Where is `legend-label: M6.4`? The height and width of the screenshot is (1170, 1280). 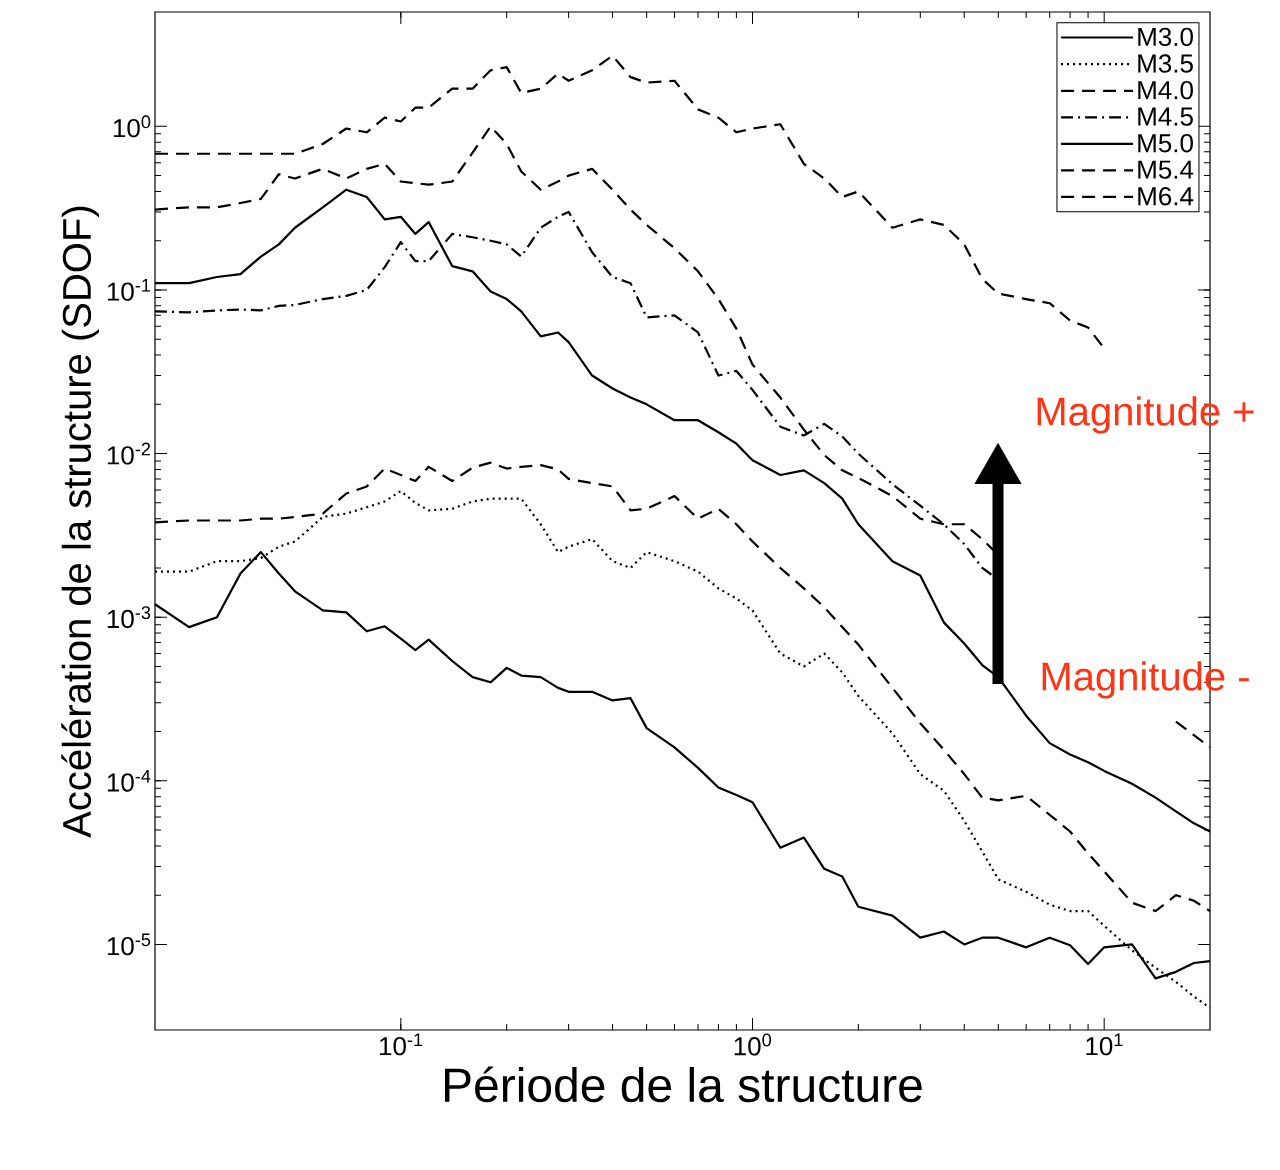
legend-label: M6.4 is located at coordinates (1166, 196).